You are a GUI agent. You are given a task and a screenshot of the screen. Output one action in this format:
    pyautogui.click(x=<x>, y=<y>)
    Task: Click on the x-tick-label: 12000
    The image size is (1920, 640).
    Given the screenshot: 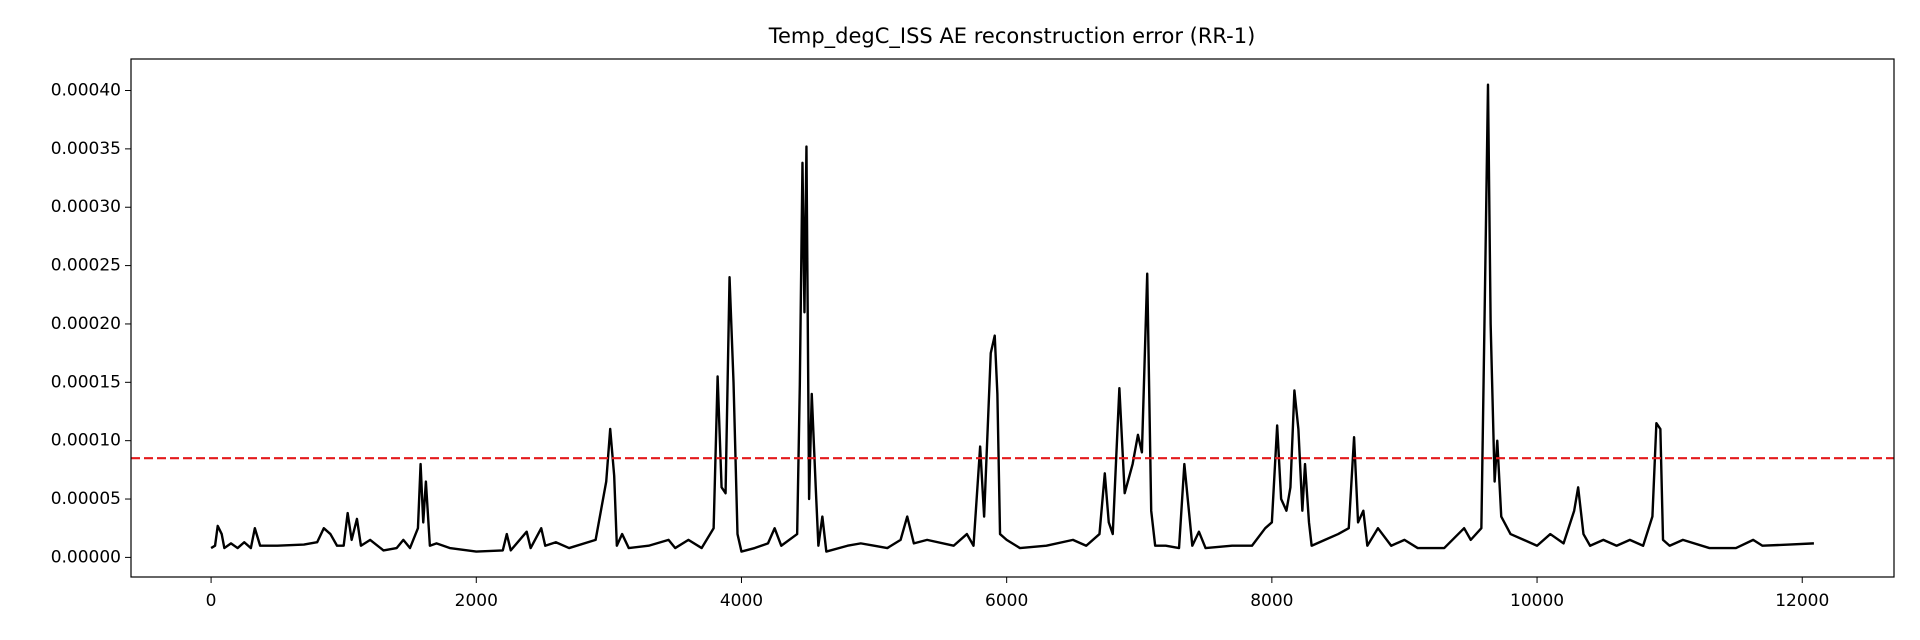 What is the action you would take?
    pyautogui.click(x=1802, y=601)
    